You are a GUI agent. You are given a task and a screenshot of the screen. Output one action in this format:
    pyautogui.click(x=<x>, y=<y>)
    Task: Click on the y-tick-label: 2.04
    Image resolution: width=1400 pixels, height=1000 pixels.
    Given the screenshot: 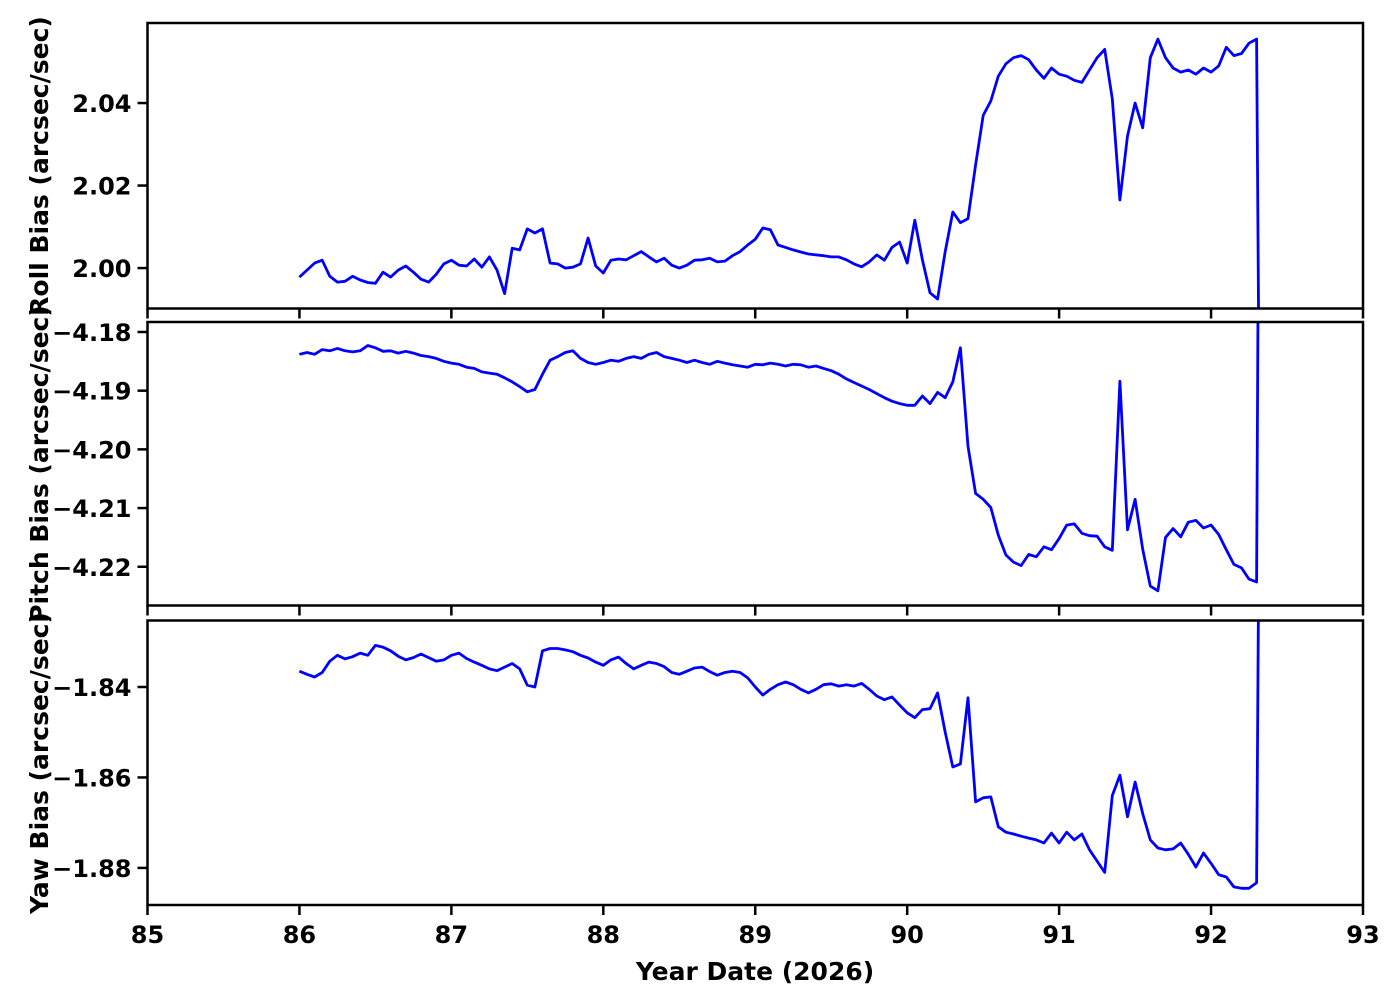 What is the action you would take?
    pyautogui.click(x=101, y=104)
    